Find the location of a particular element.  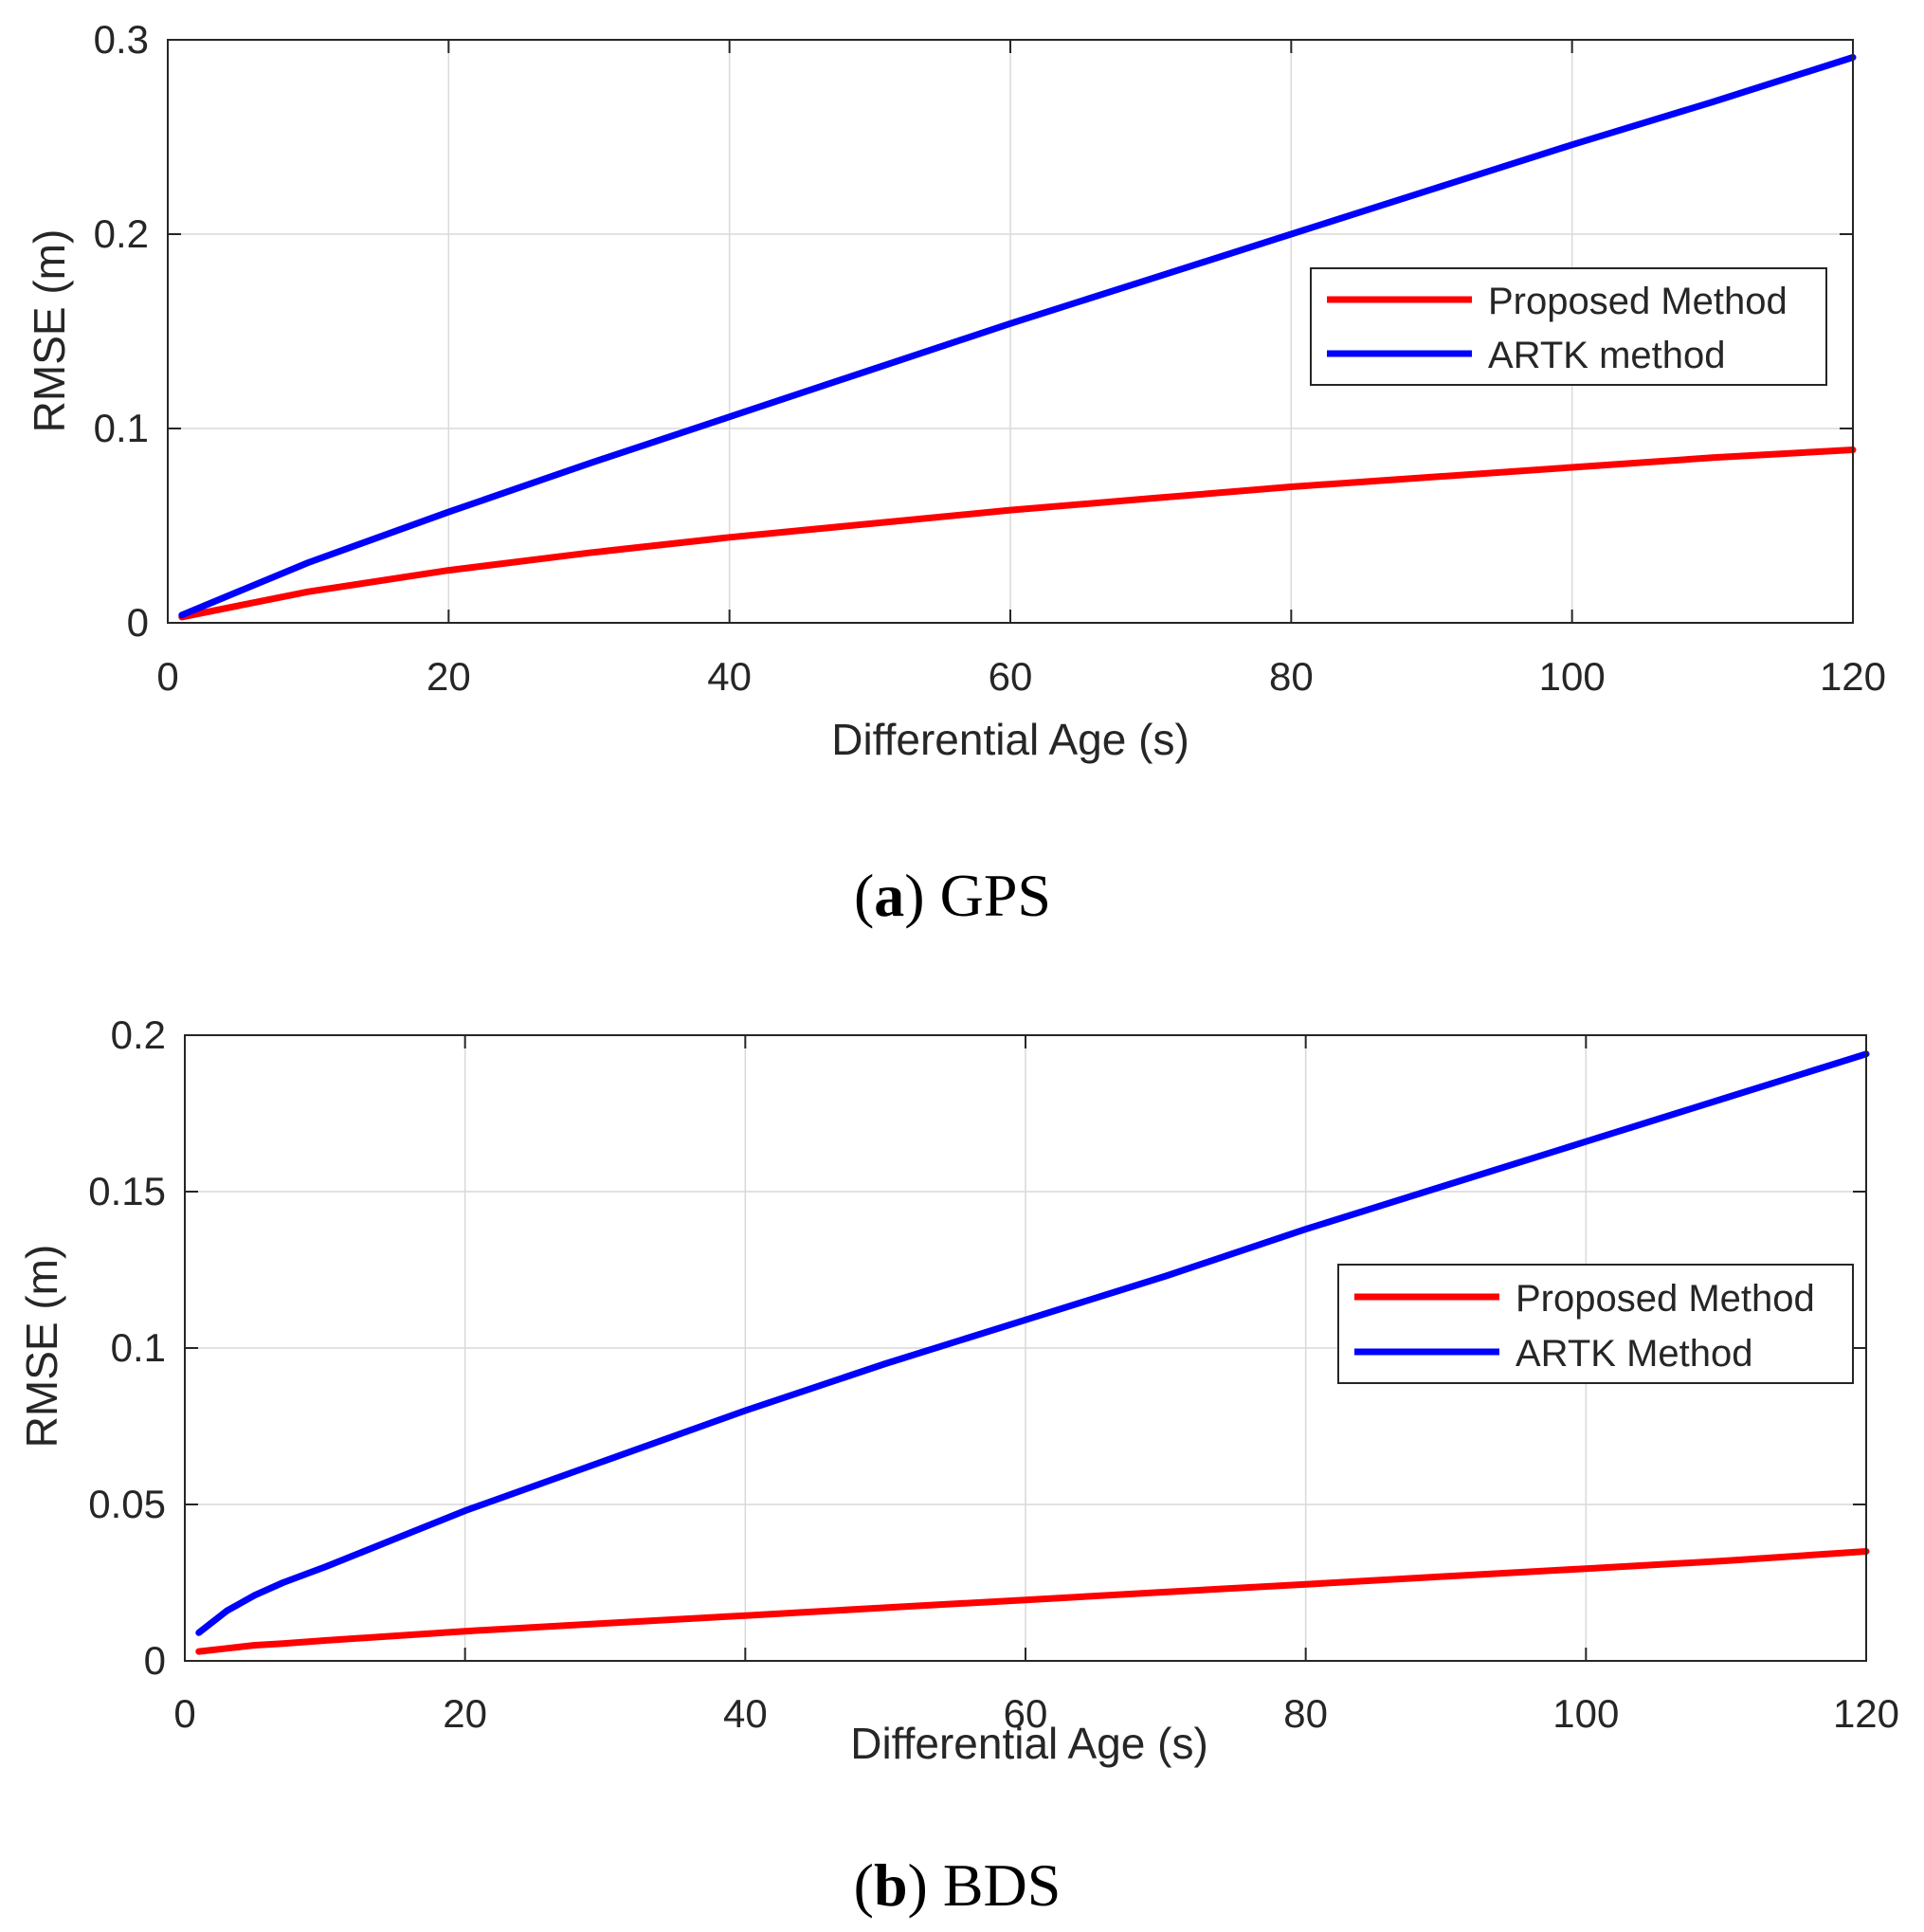

caption-gps: (a) GPS is located at coordinates (953, 896).